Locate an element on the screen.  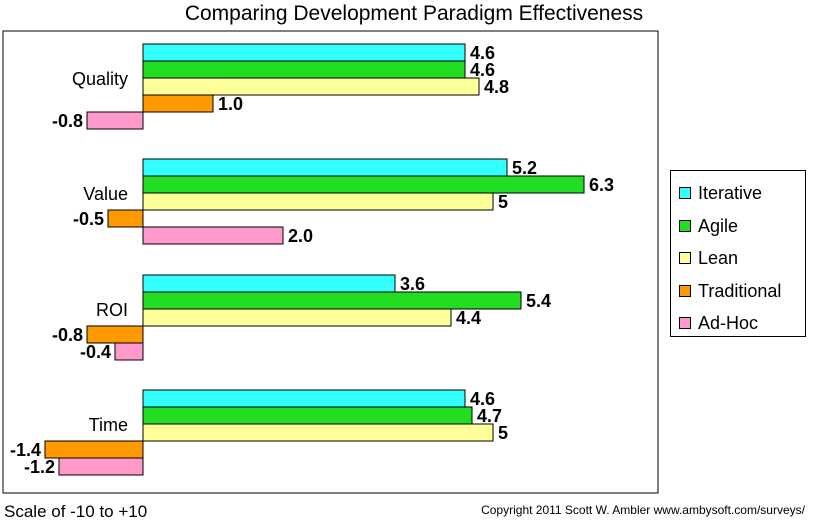
legend-item-traditional: Traditional is located at coordinates (730, 291).